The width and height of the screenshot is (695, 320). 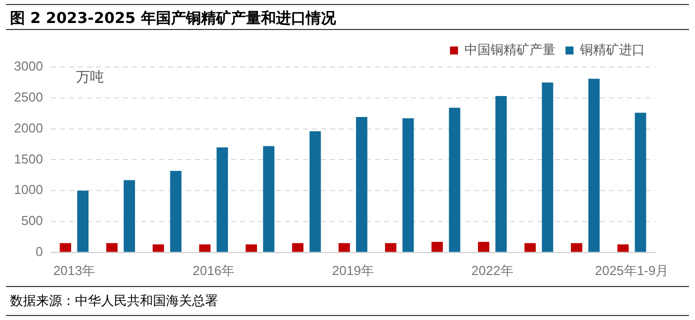 I want to click on chart-title: 图 2 2023-2025 年国产铜精矿产量和进口情况, so click(x=347, y=17).